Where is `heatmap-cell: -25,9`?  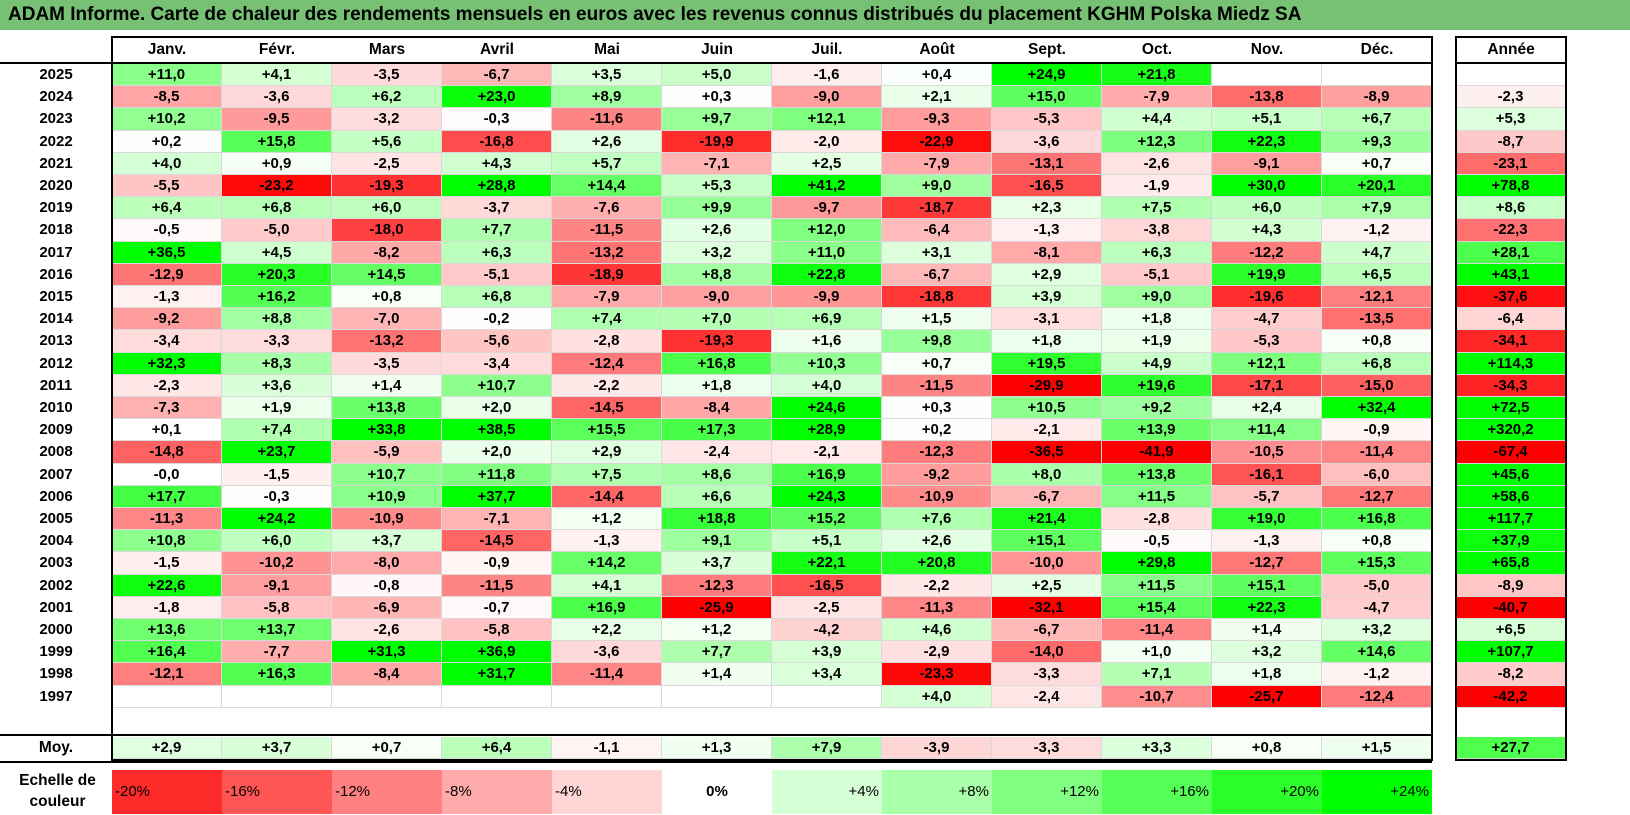 heatmap-cell: -25,9 is located at coordinates (717, 607).